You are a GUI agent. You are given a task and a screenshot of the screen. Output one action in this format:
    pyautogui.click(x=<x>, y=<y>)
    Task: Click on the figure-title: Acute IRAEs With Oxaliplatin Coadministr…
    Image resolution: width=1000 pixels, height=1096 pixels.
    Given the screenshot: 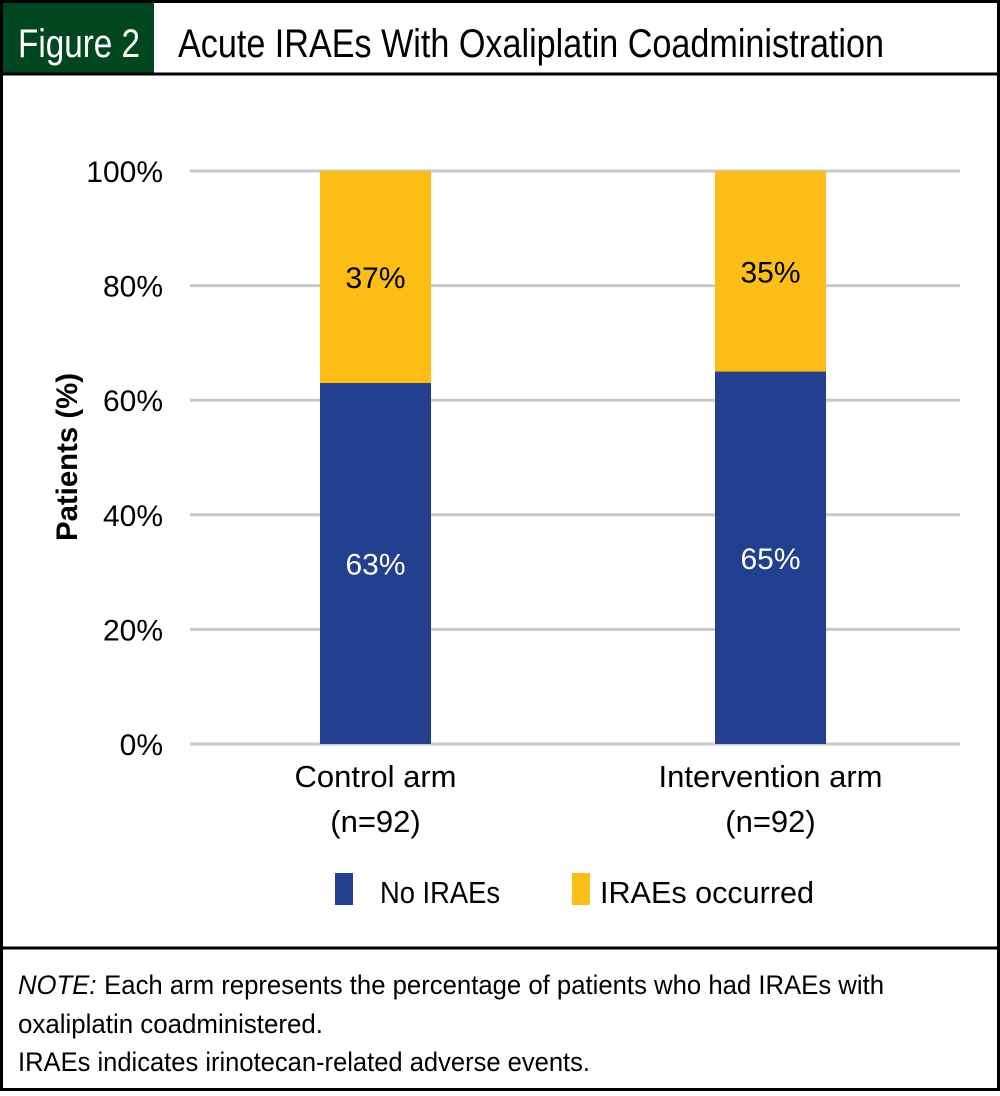 What is the action you would take?
    pyautogui.click(x=531, y=44)
    